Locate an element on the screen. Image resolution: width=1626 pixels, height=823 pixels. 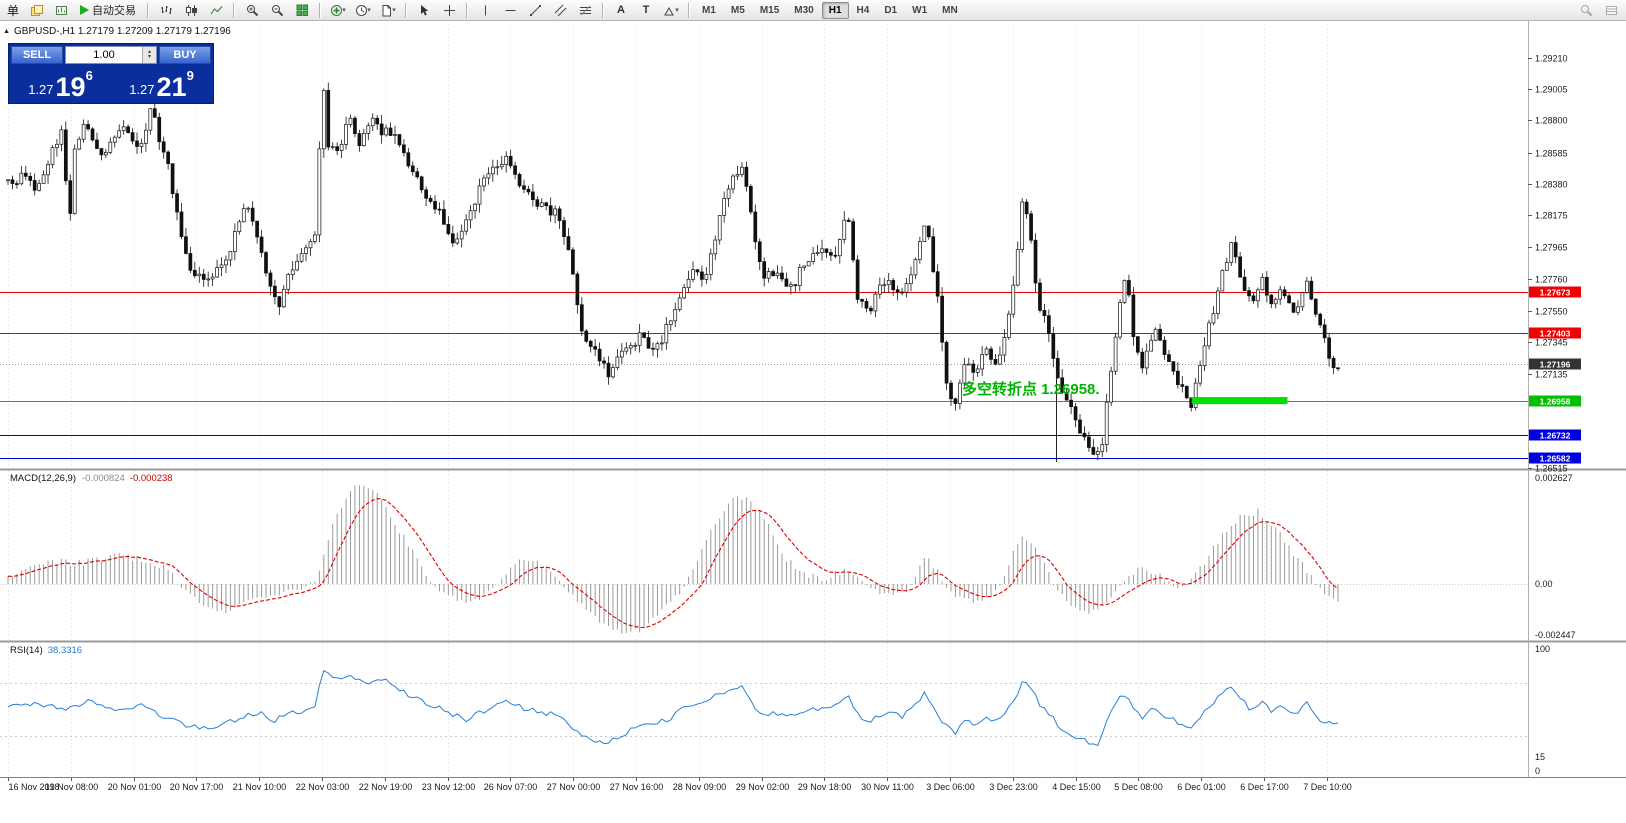
svg-text: 15 is located at coordinates (1540, 757).